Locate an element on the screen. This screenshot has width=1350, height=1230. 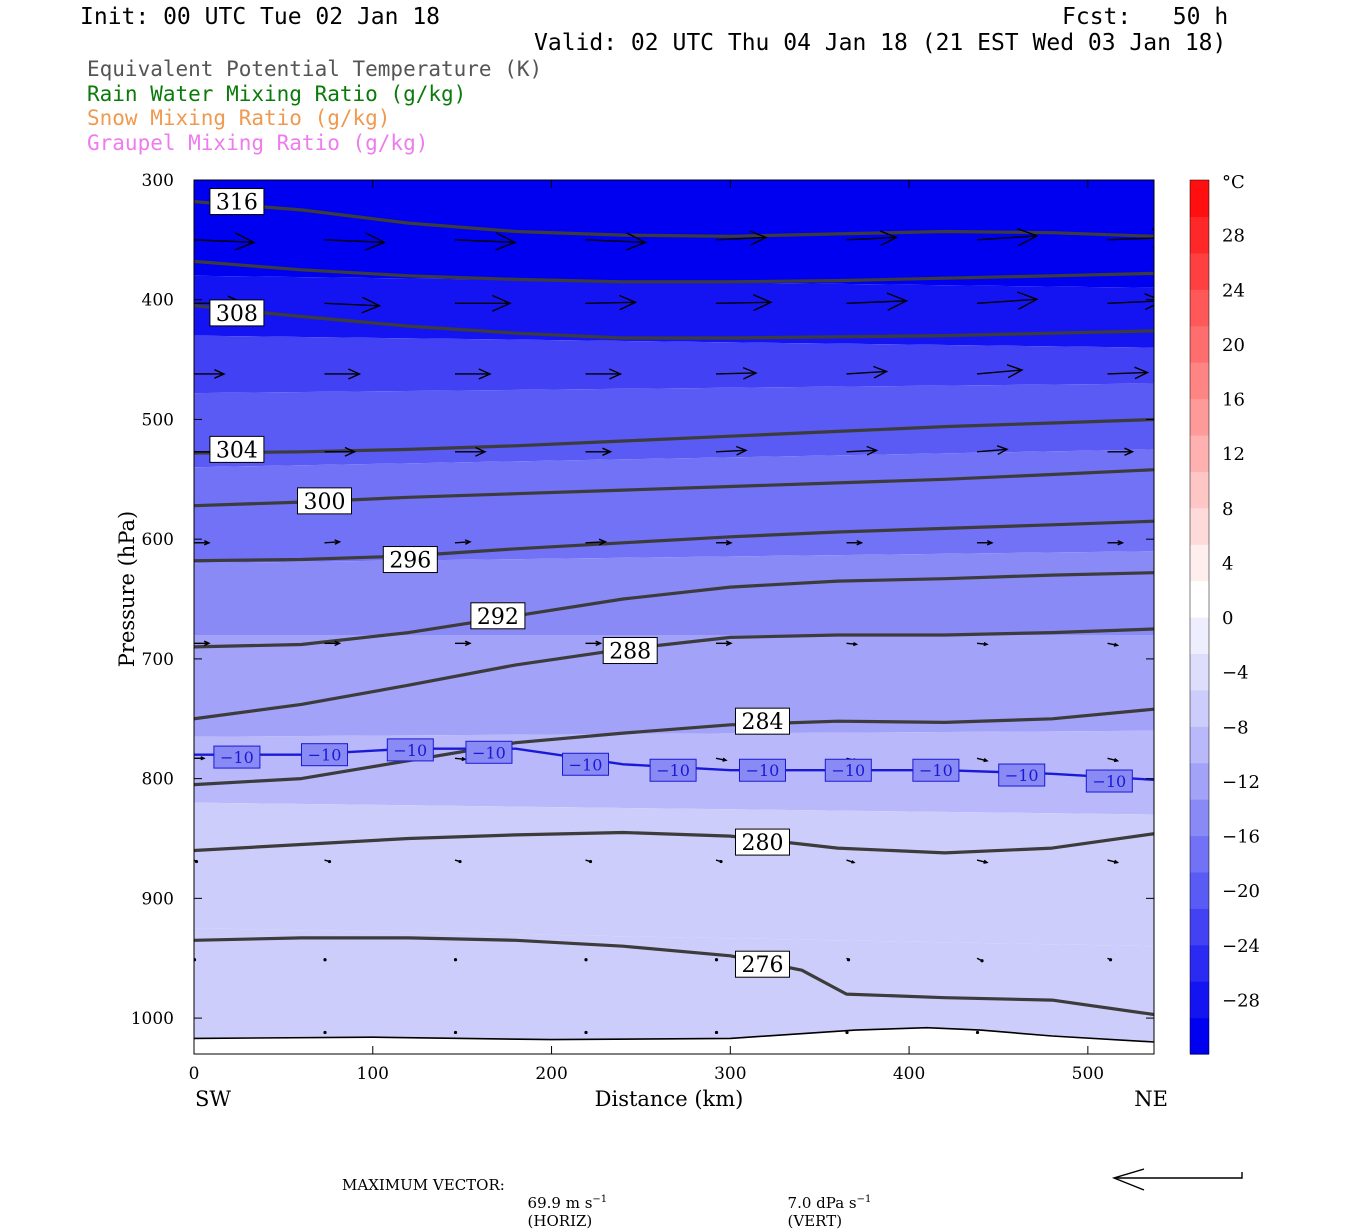
colorbar-tick-label: −16 is located at coordinates (1241, 837).